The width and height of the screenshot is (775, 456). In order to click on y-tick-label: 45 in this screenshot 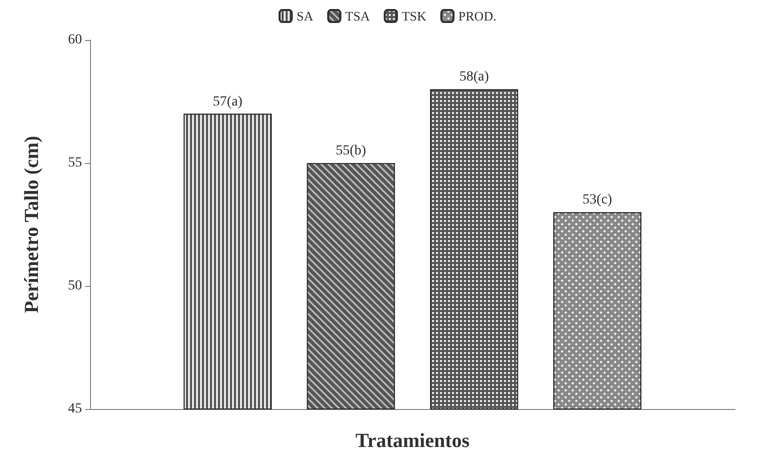, I will do `click(75, 409)`.